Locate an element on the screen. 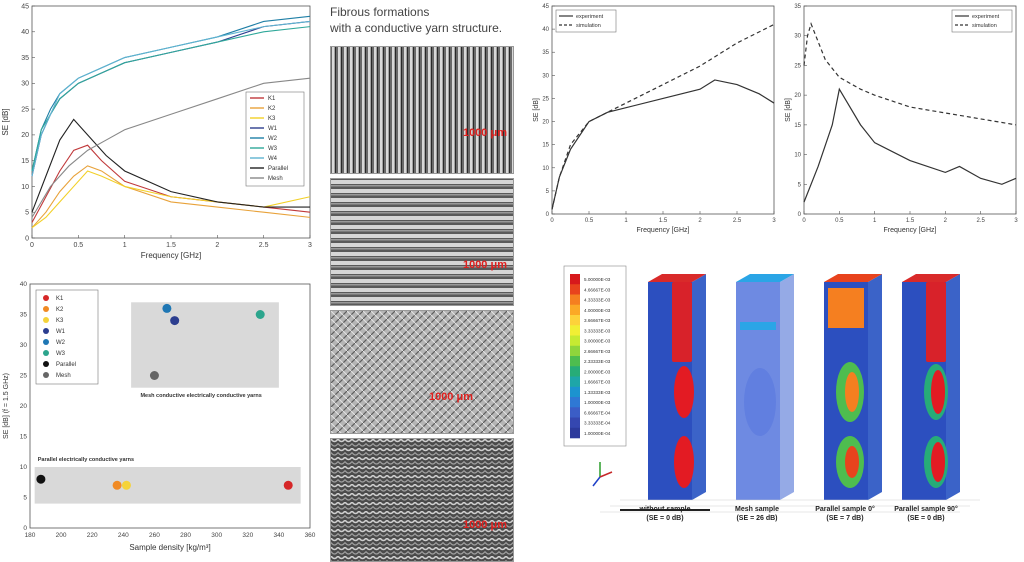  chart1-x-tick-label: 0.5 is located at coordinates (78, 245).